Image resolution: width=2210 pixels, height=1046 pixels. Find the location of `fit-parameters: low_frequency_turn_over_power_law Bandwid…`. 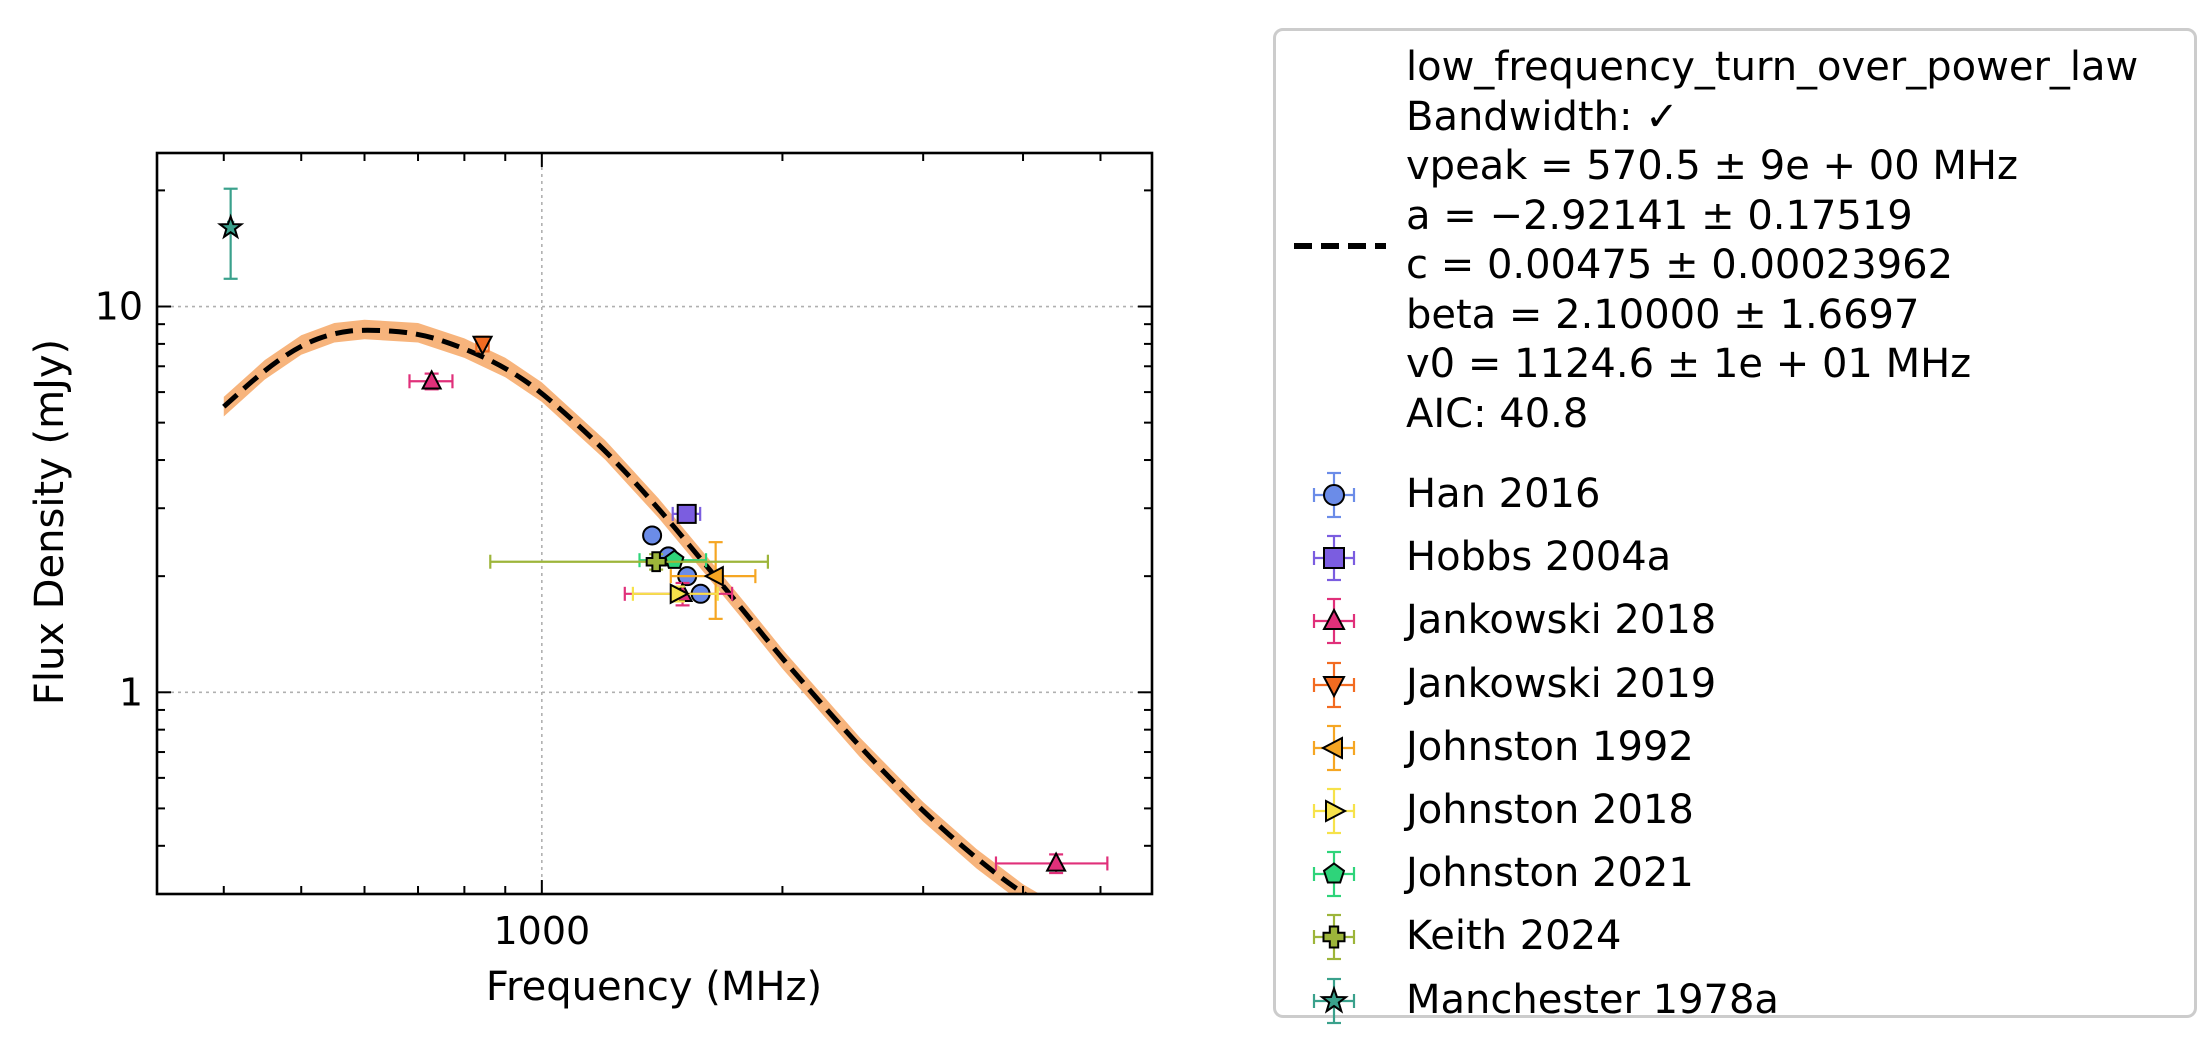

fit-parameters: low_frequency_turn_over_power_law Bandwid… is located at coordinates (1772, 241).